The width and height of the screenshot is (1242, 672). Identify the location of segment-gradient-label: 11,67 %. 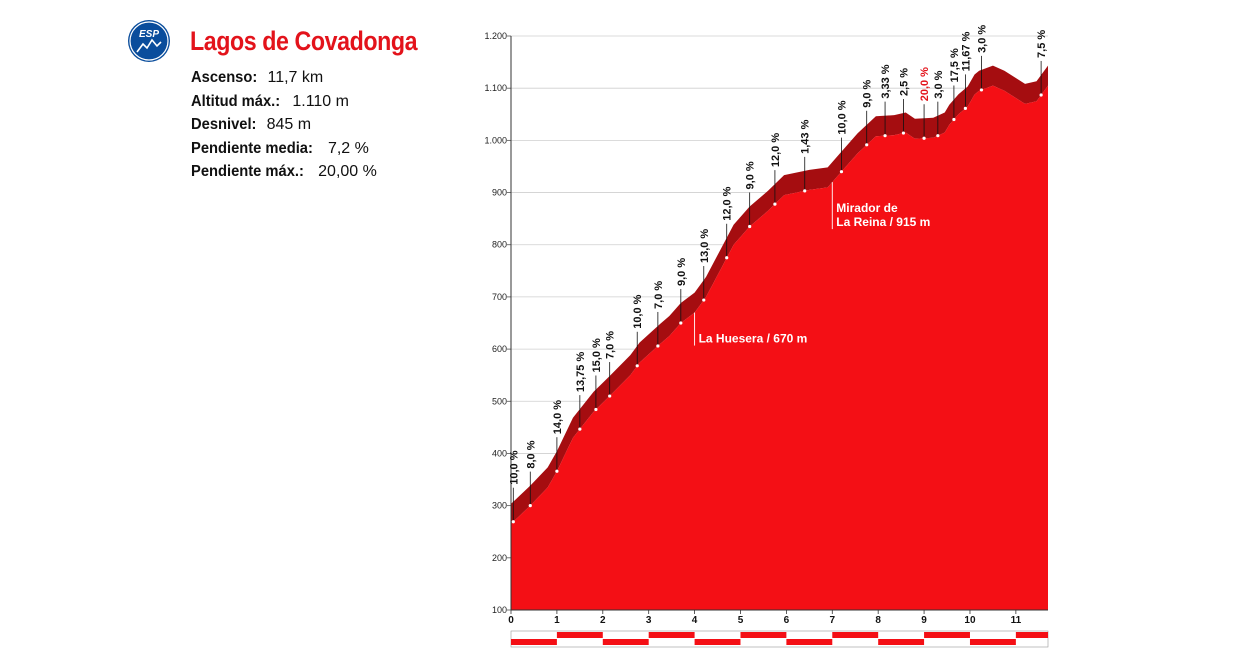
(966, 51).